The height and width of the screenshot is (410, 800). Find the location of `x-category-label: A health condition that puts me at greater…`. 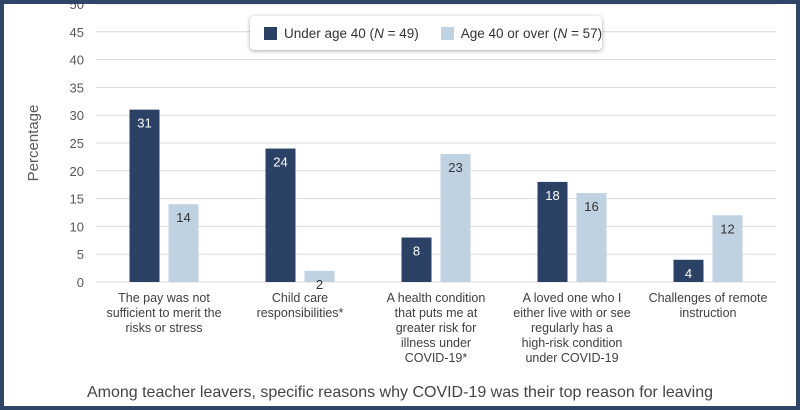

x-category-label: A health condition that puts me at greater… is located at coordinates (436, 328).